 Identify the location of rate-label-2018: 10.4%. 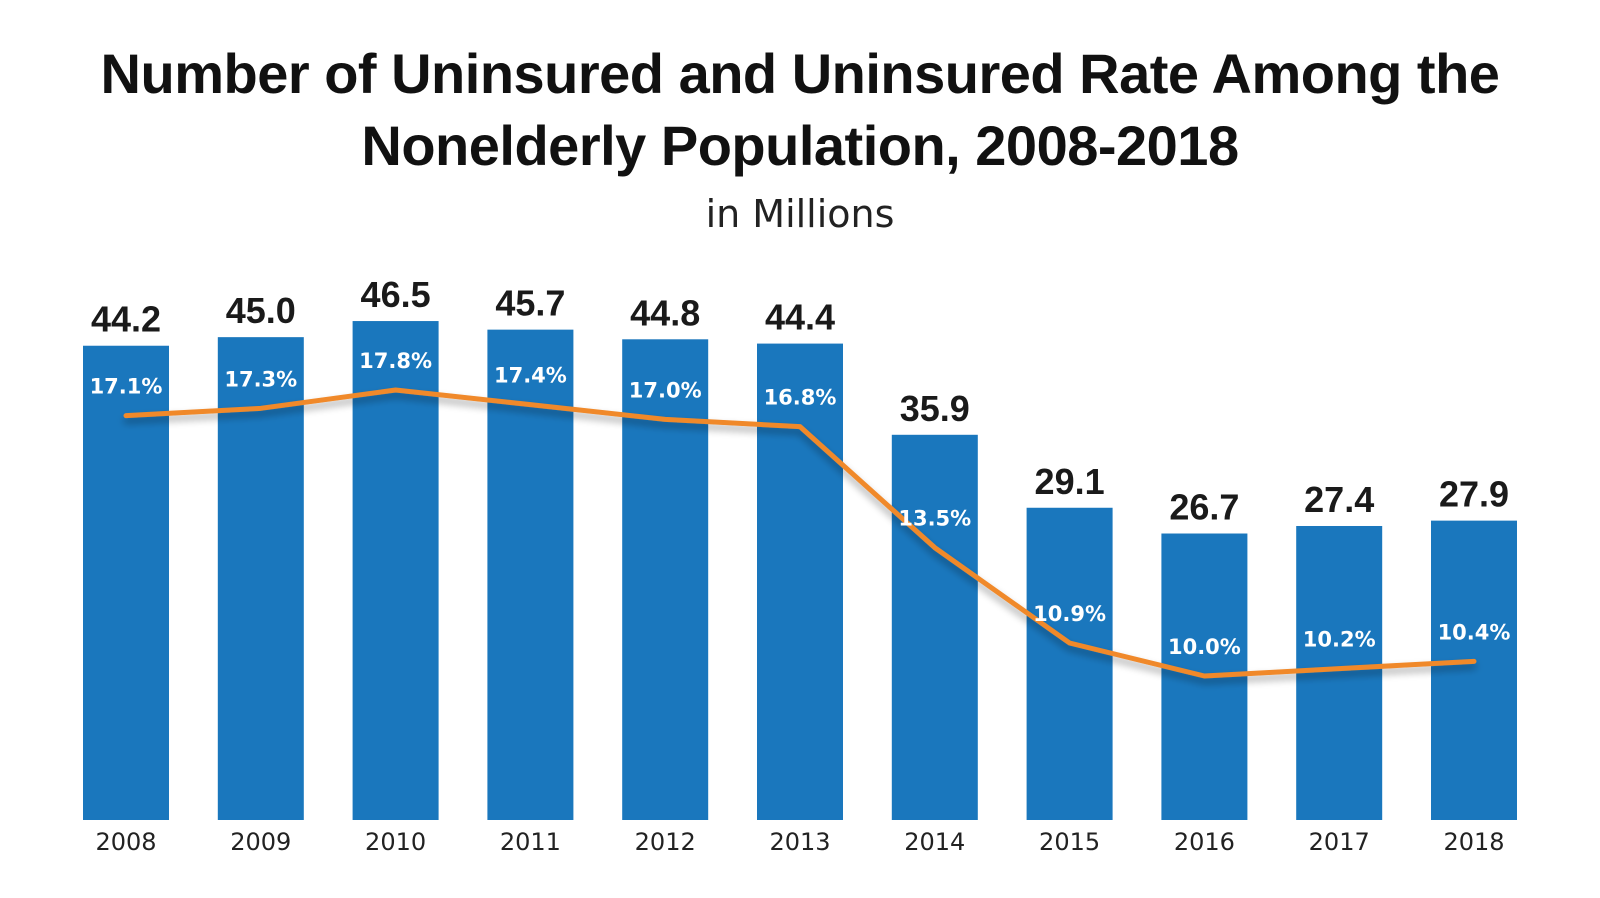
(1474, 632).